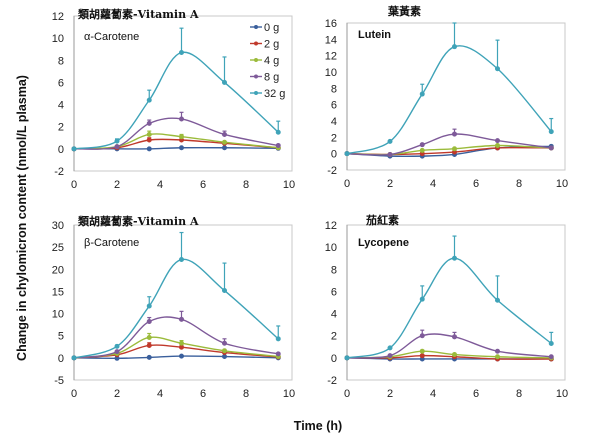 Image resolution: width=600 pixels, height=437 pixels. I want to click on legend-item: 32 g, so click(267, 94).